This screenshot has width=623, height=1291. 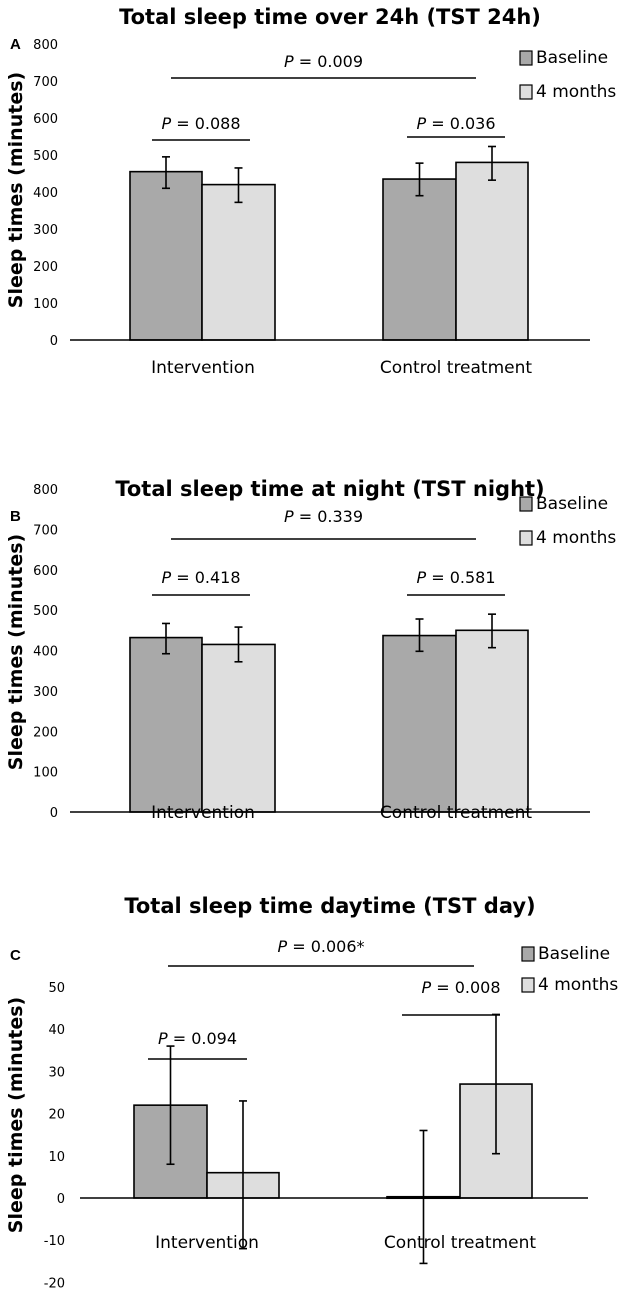 What do you see at coordinates (200, 577) in the screenshot?
I see `p-value-intervention: P = 0.418` at bounding box center [200, 577].